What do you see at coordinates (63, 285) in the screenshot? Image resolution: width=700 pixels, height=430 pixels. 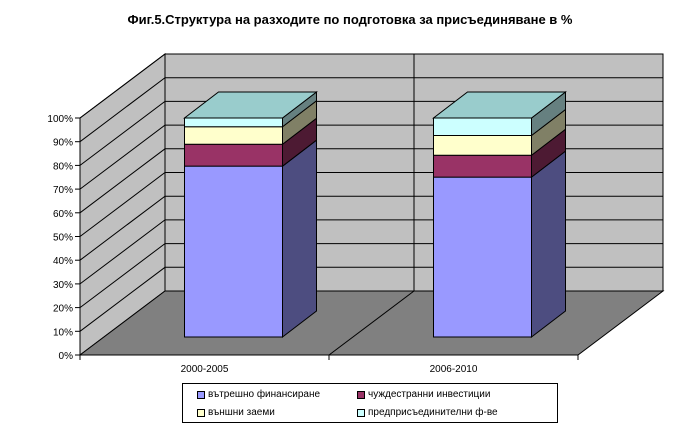 I see `y-tick-label: 30%` at bounding box center [63, 285].